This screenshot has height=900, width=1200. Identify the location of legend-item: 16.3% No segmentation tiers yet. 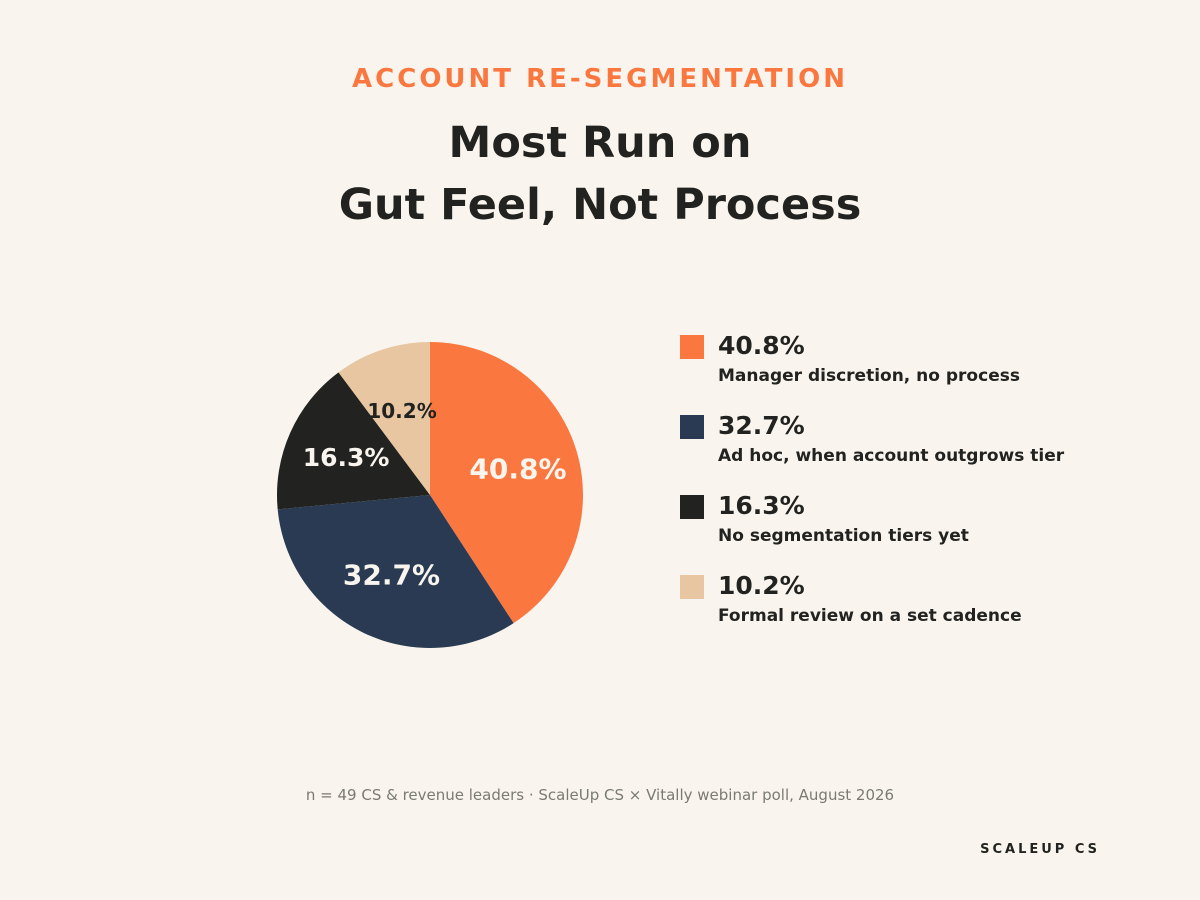
(872, 530).